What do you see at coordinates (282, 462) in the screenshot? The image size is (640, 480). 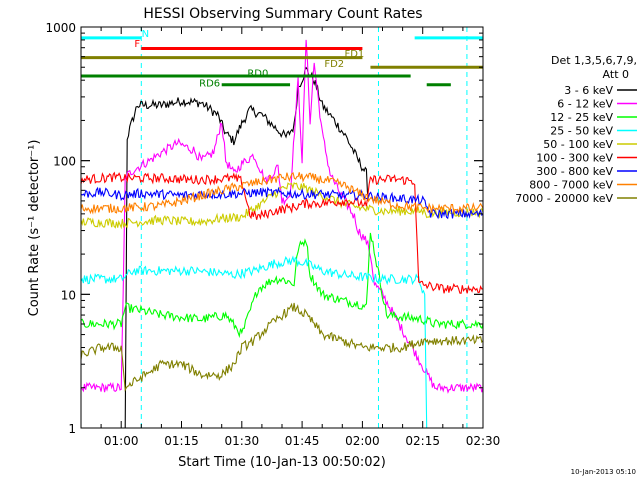 I see `x-axis-label: Start Time (10-Jan-13 00:50:02)` at bounding box center [282, 462].